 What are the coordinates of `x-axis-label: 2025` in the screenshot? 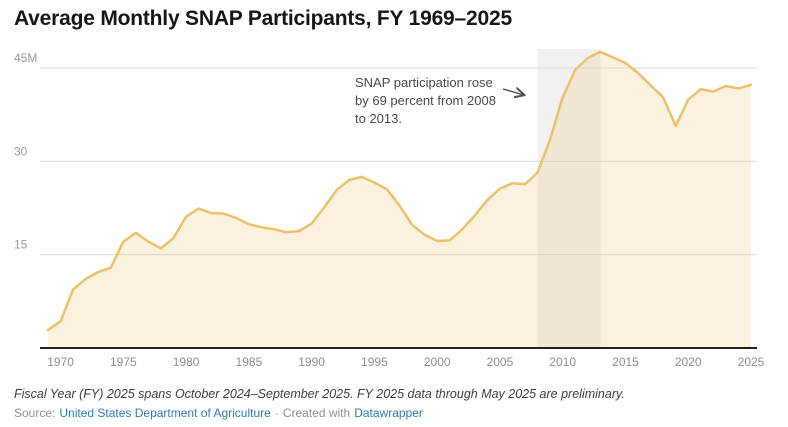 It's located at (751, 362).